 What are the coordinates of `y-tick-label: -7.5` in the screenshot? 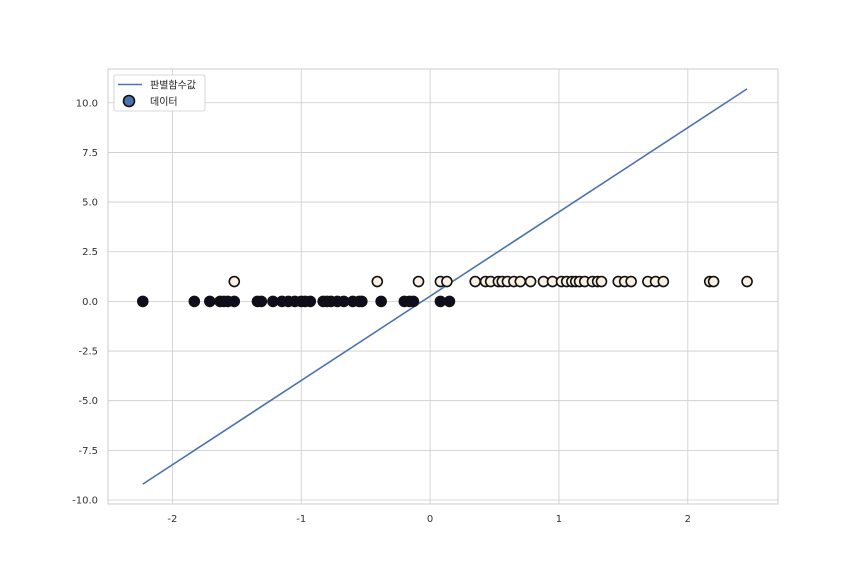 It's located at (88, 451).